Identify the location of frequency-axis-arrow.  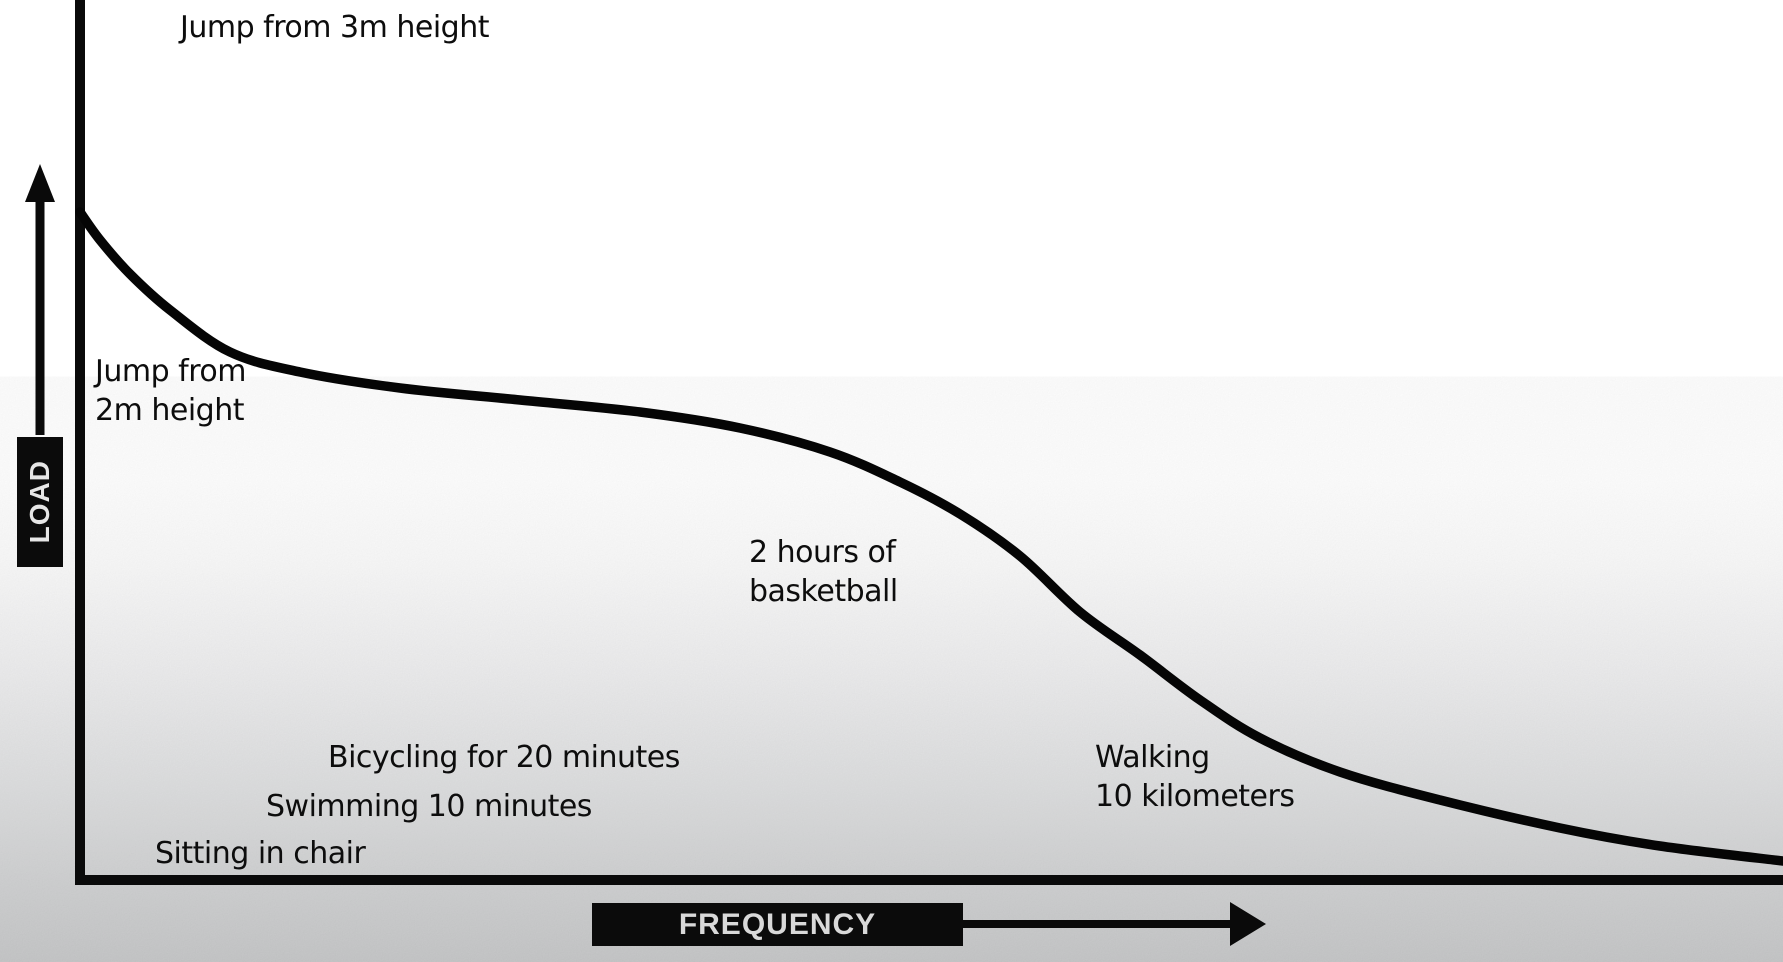
(1114, 924).